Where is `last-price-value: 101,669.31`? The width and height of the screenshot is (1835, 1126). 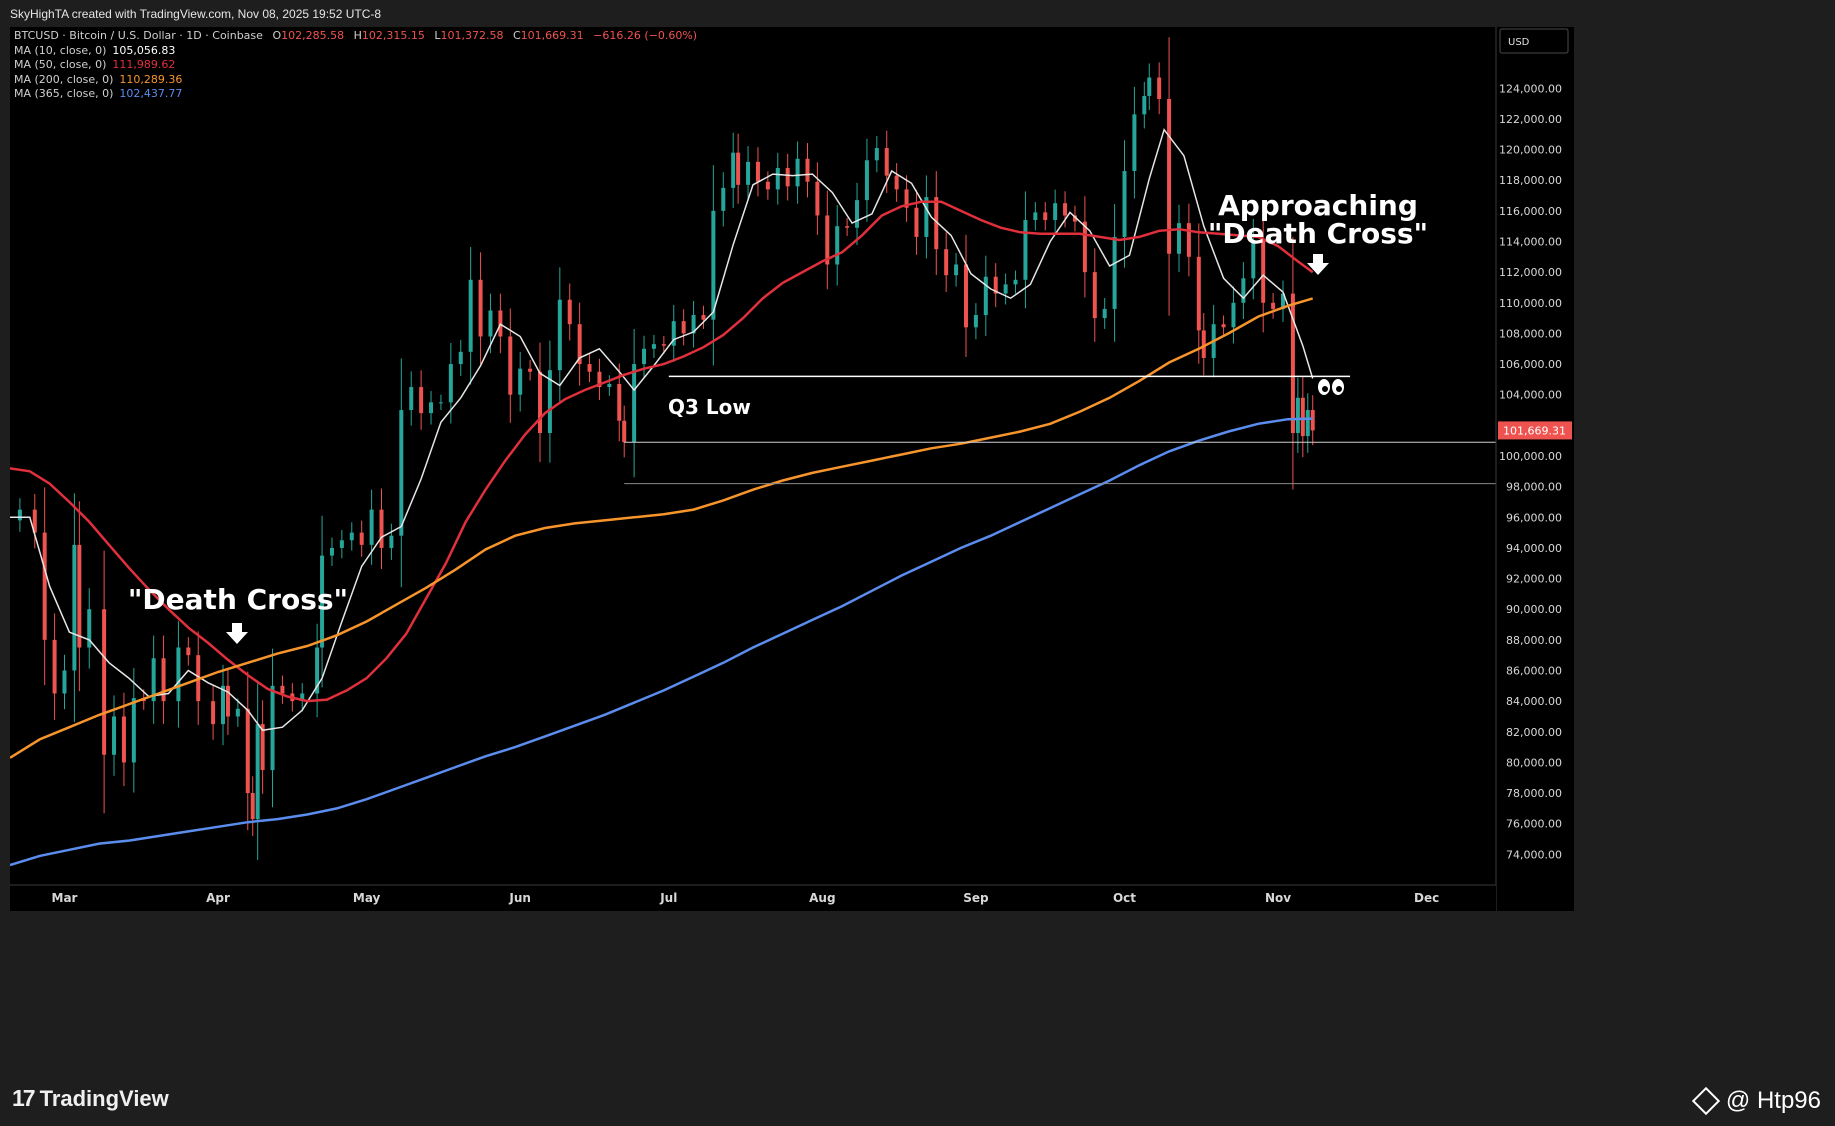
last-price-value: 101,669.31 is located at coordinates (1534, 430).